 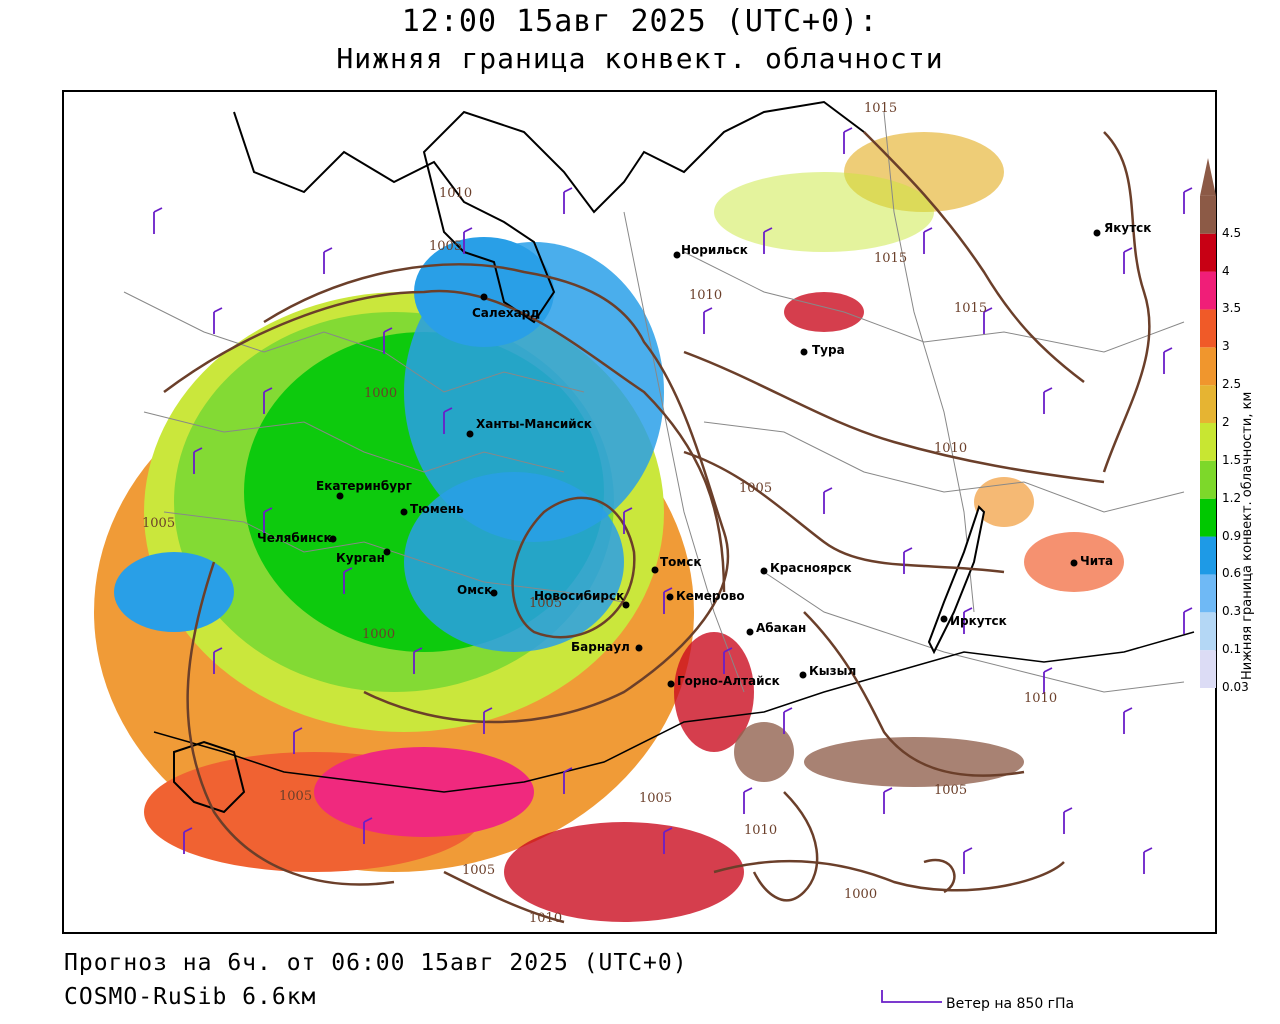 I want to click on city-label: Горно-Алтайск, so click(x=728, y=681).